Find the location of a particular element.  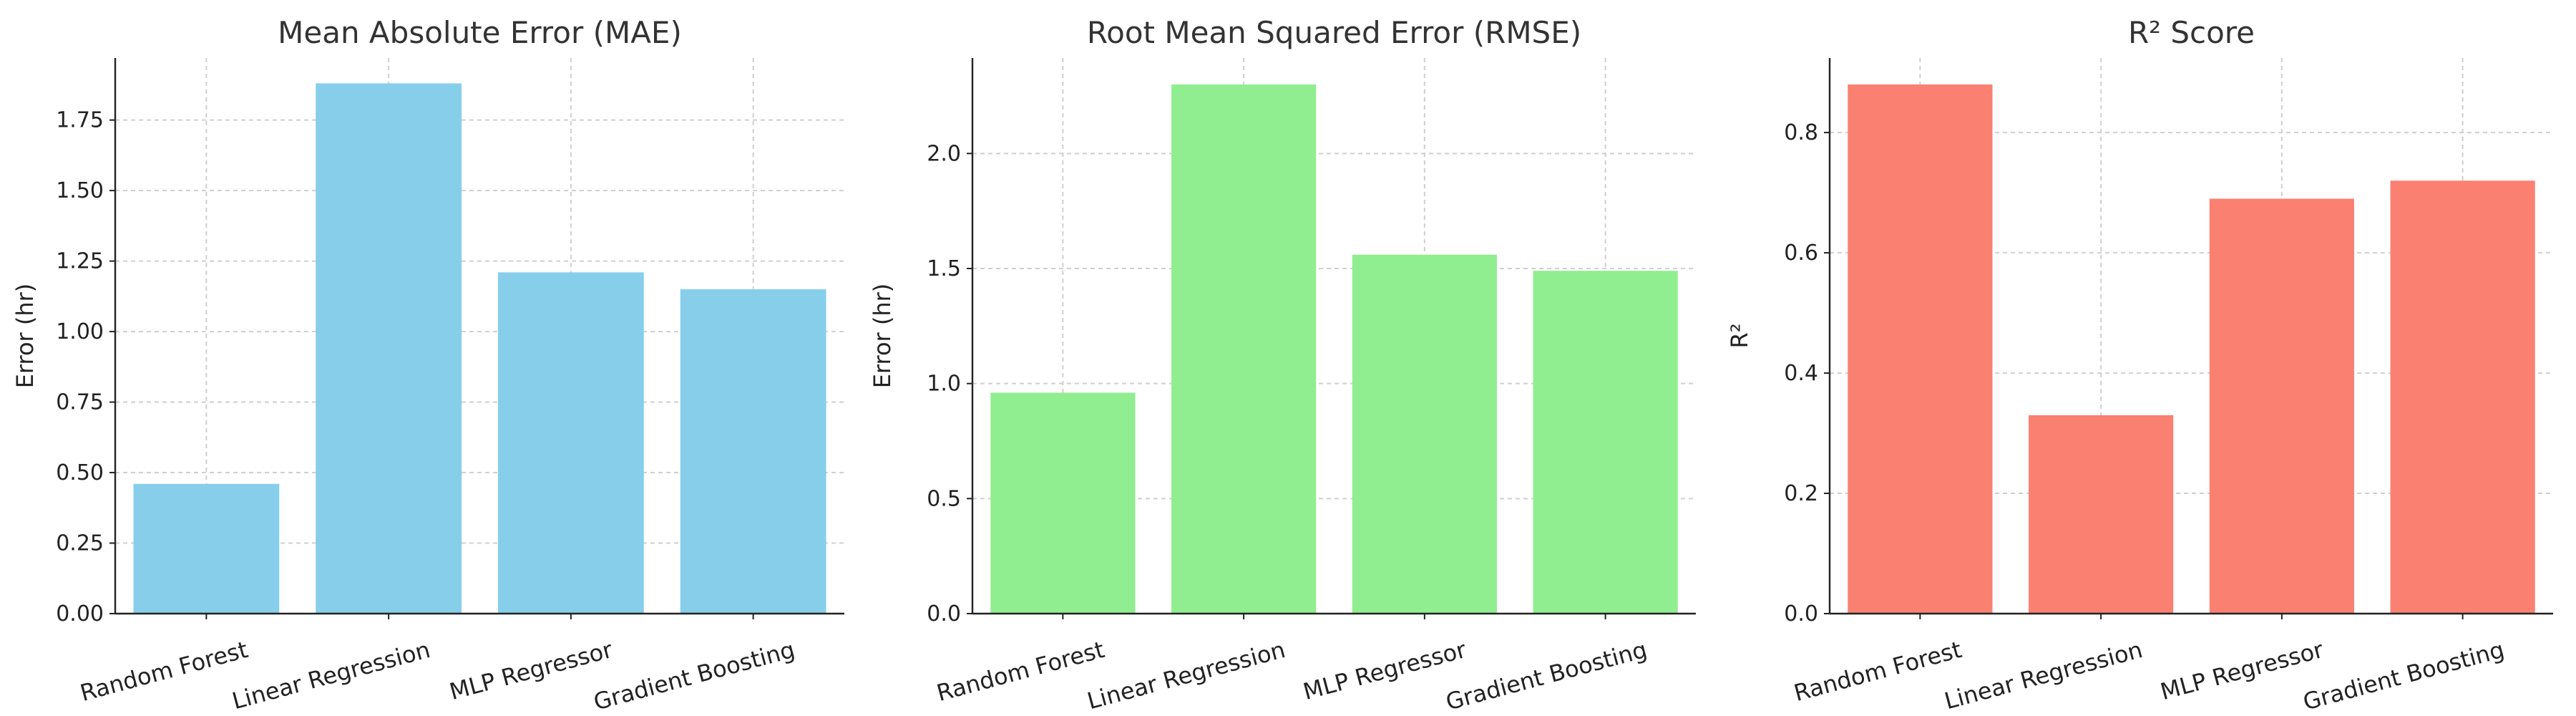

chart-title: Root Mean Squared Error (RMSE) is located at coordinates (1334, 32).